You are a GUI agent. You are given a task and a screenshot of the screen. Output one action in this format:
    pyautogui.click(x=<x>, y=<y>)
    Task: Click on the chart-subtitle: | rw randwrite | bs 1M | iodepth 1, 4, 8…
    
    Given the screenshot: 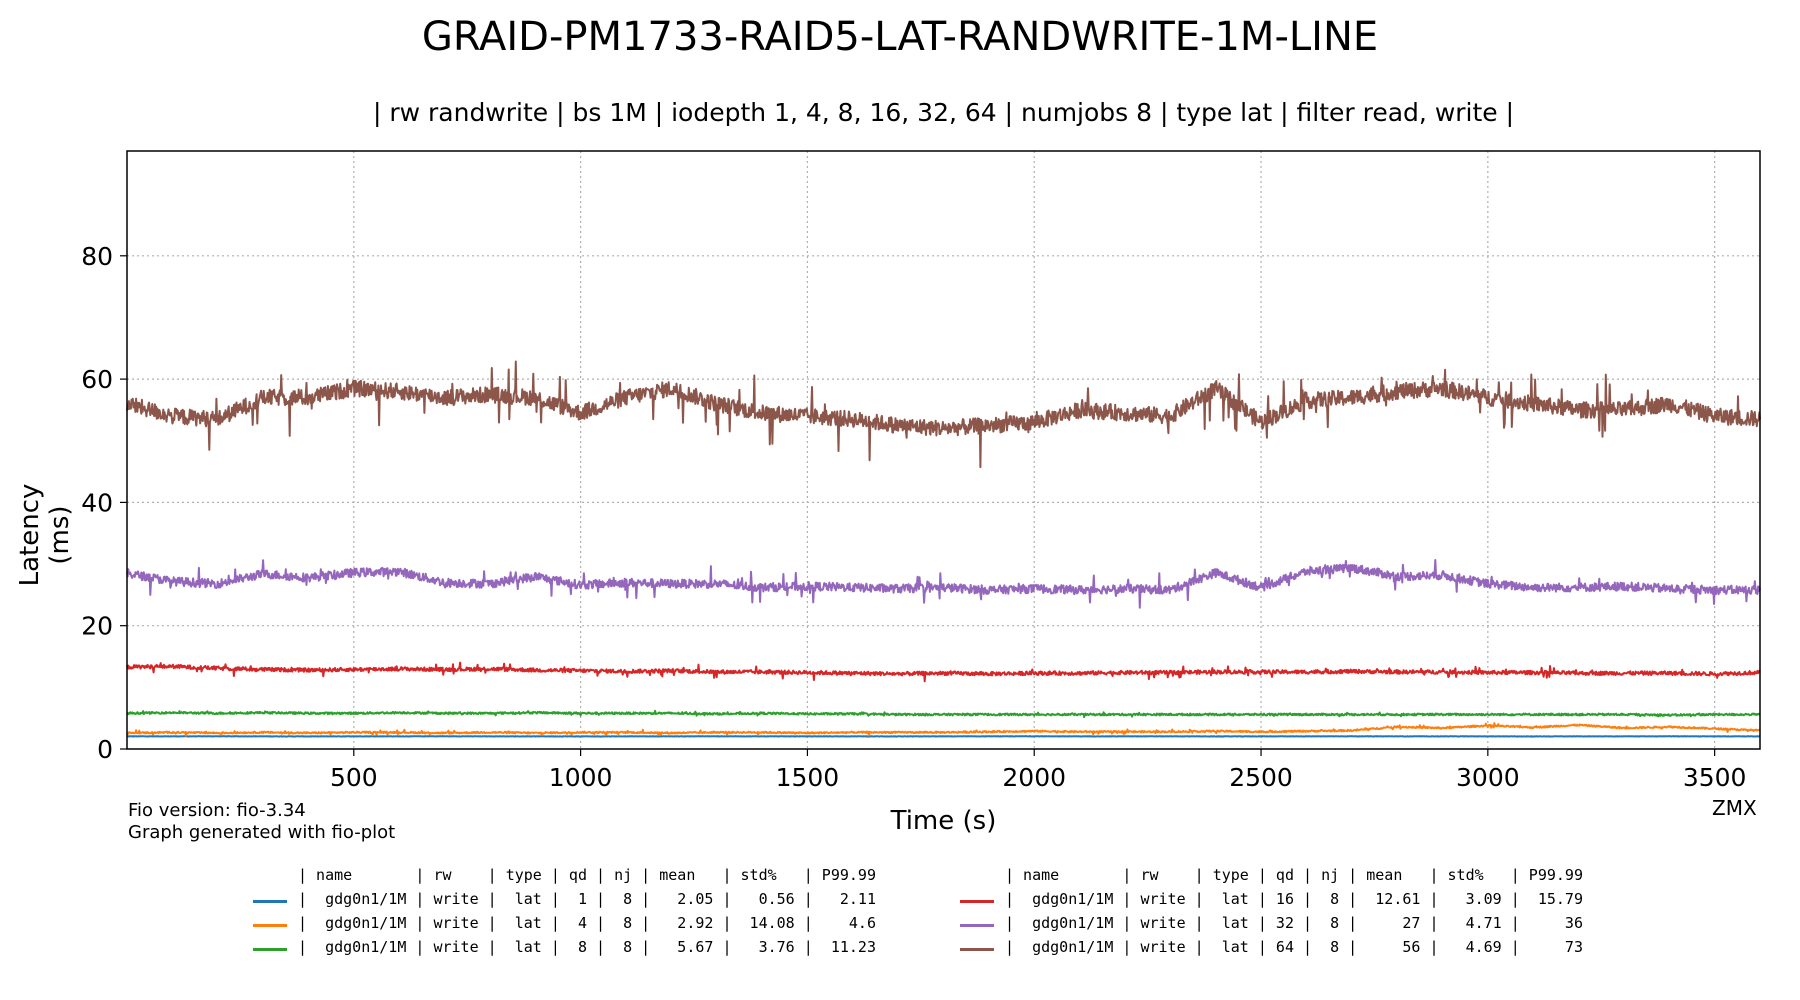 What is the action you would take?
    pyautogui.click(x=943, y=112)
    